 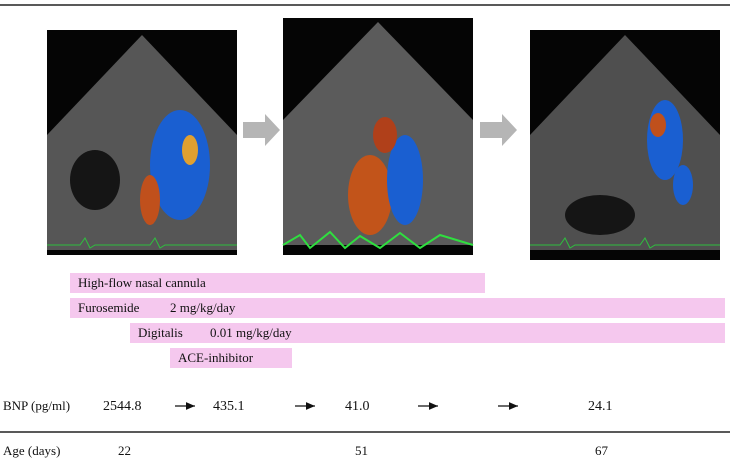 What do you see at coordinates (601, 450) in the screenshot?
I see `age-value: 67` at bounding box center [601, 450].